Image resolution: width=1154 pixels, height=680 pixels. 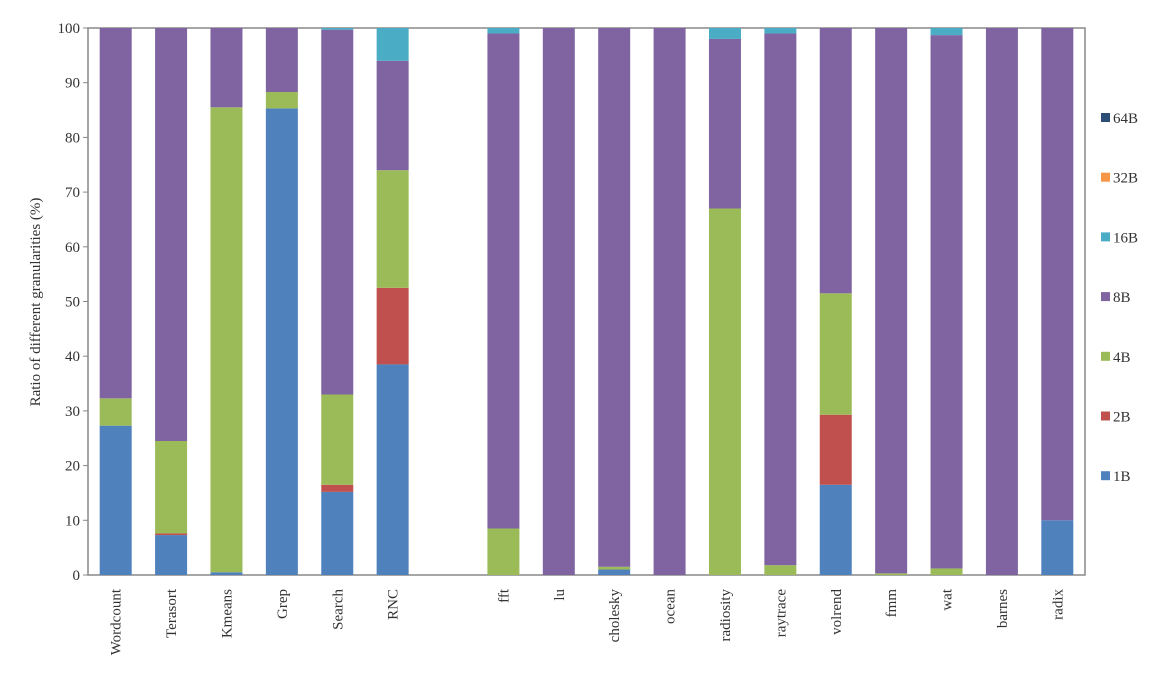 I want to click on bar-Search-8B, so click(x=337, y=212).